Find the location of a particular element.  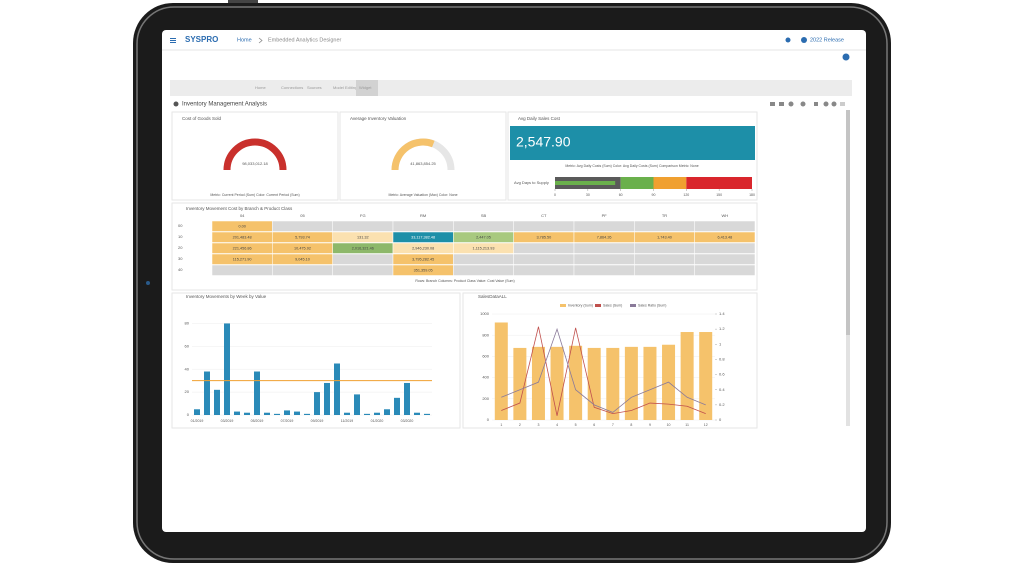

y2-tick-label: 1 is located at coordinates (720, 343).